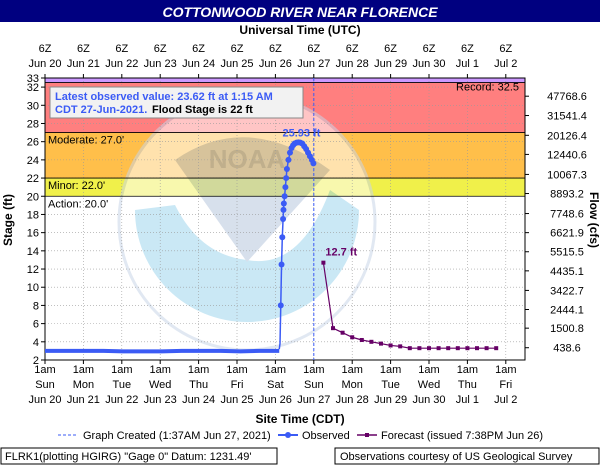 The width and height of the screenshot is (600, 465). What do you see at coordinates (101, 110) in the screenshot?
I see `latest-line2a: CDT 27-Jun-2021.` at bounding box center [101, 110].